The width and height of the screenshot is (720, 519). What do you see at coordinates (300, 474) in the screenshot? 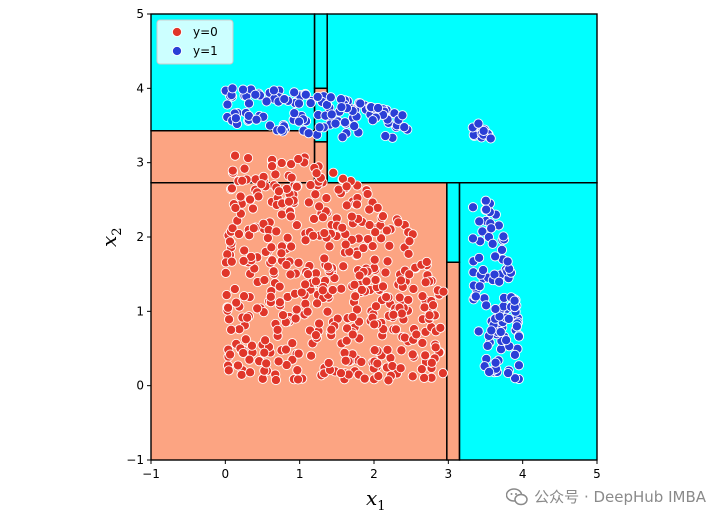
I see `x-tick-label-2: 1` at bounding box center [300, 474].